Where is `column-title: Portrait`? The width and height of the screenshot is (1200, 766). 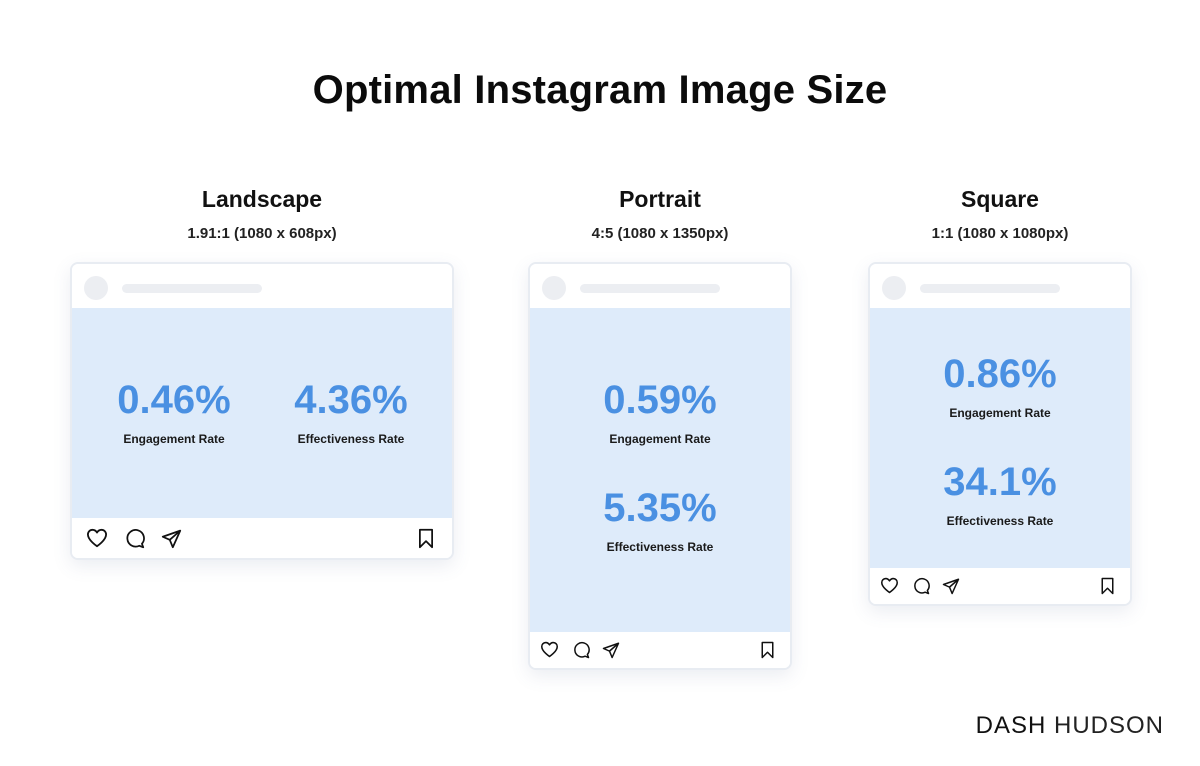
column-title: Portrait is located at coordinates (660, 199).